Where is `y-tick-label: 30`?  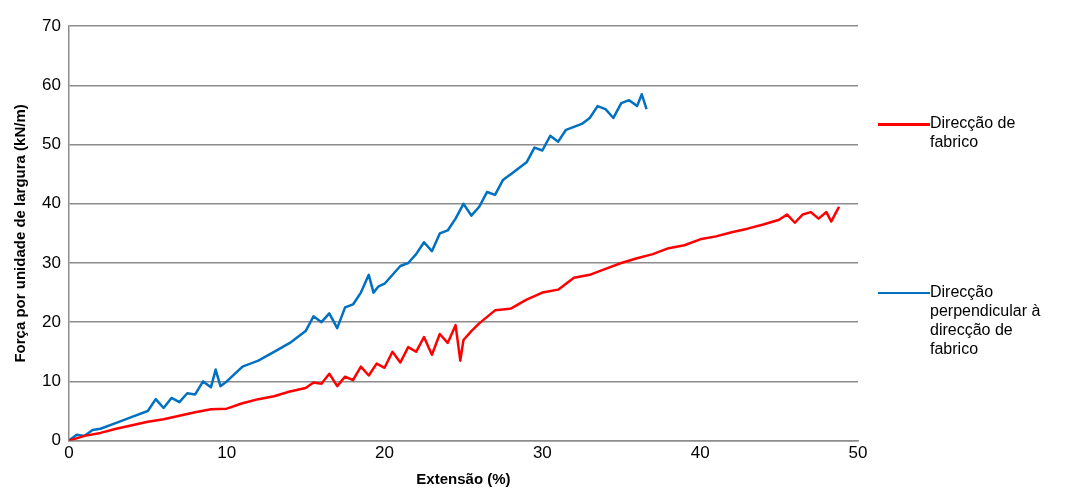
y-tick-label: 30 is located at coordinates (51, 262).